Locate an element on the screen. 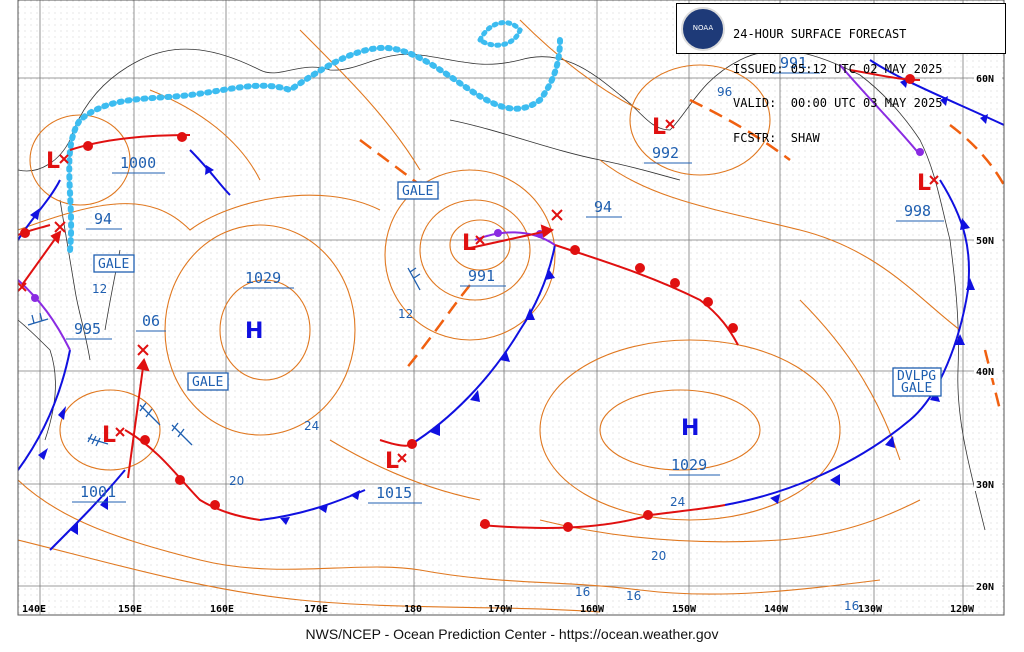 The height and width of the screenshot is (652, 1024). forecaster: FCSTR: SHAW is located at coordinates (776, 137).